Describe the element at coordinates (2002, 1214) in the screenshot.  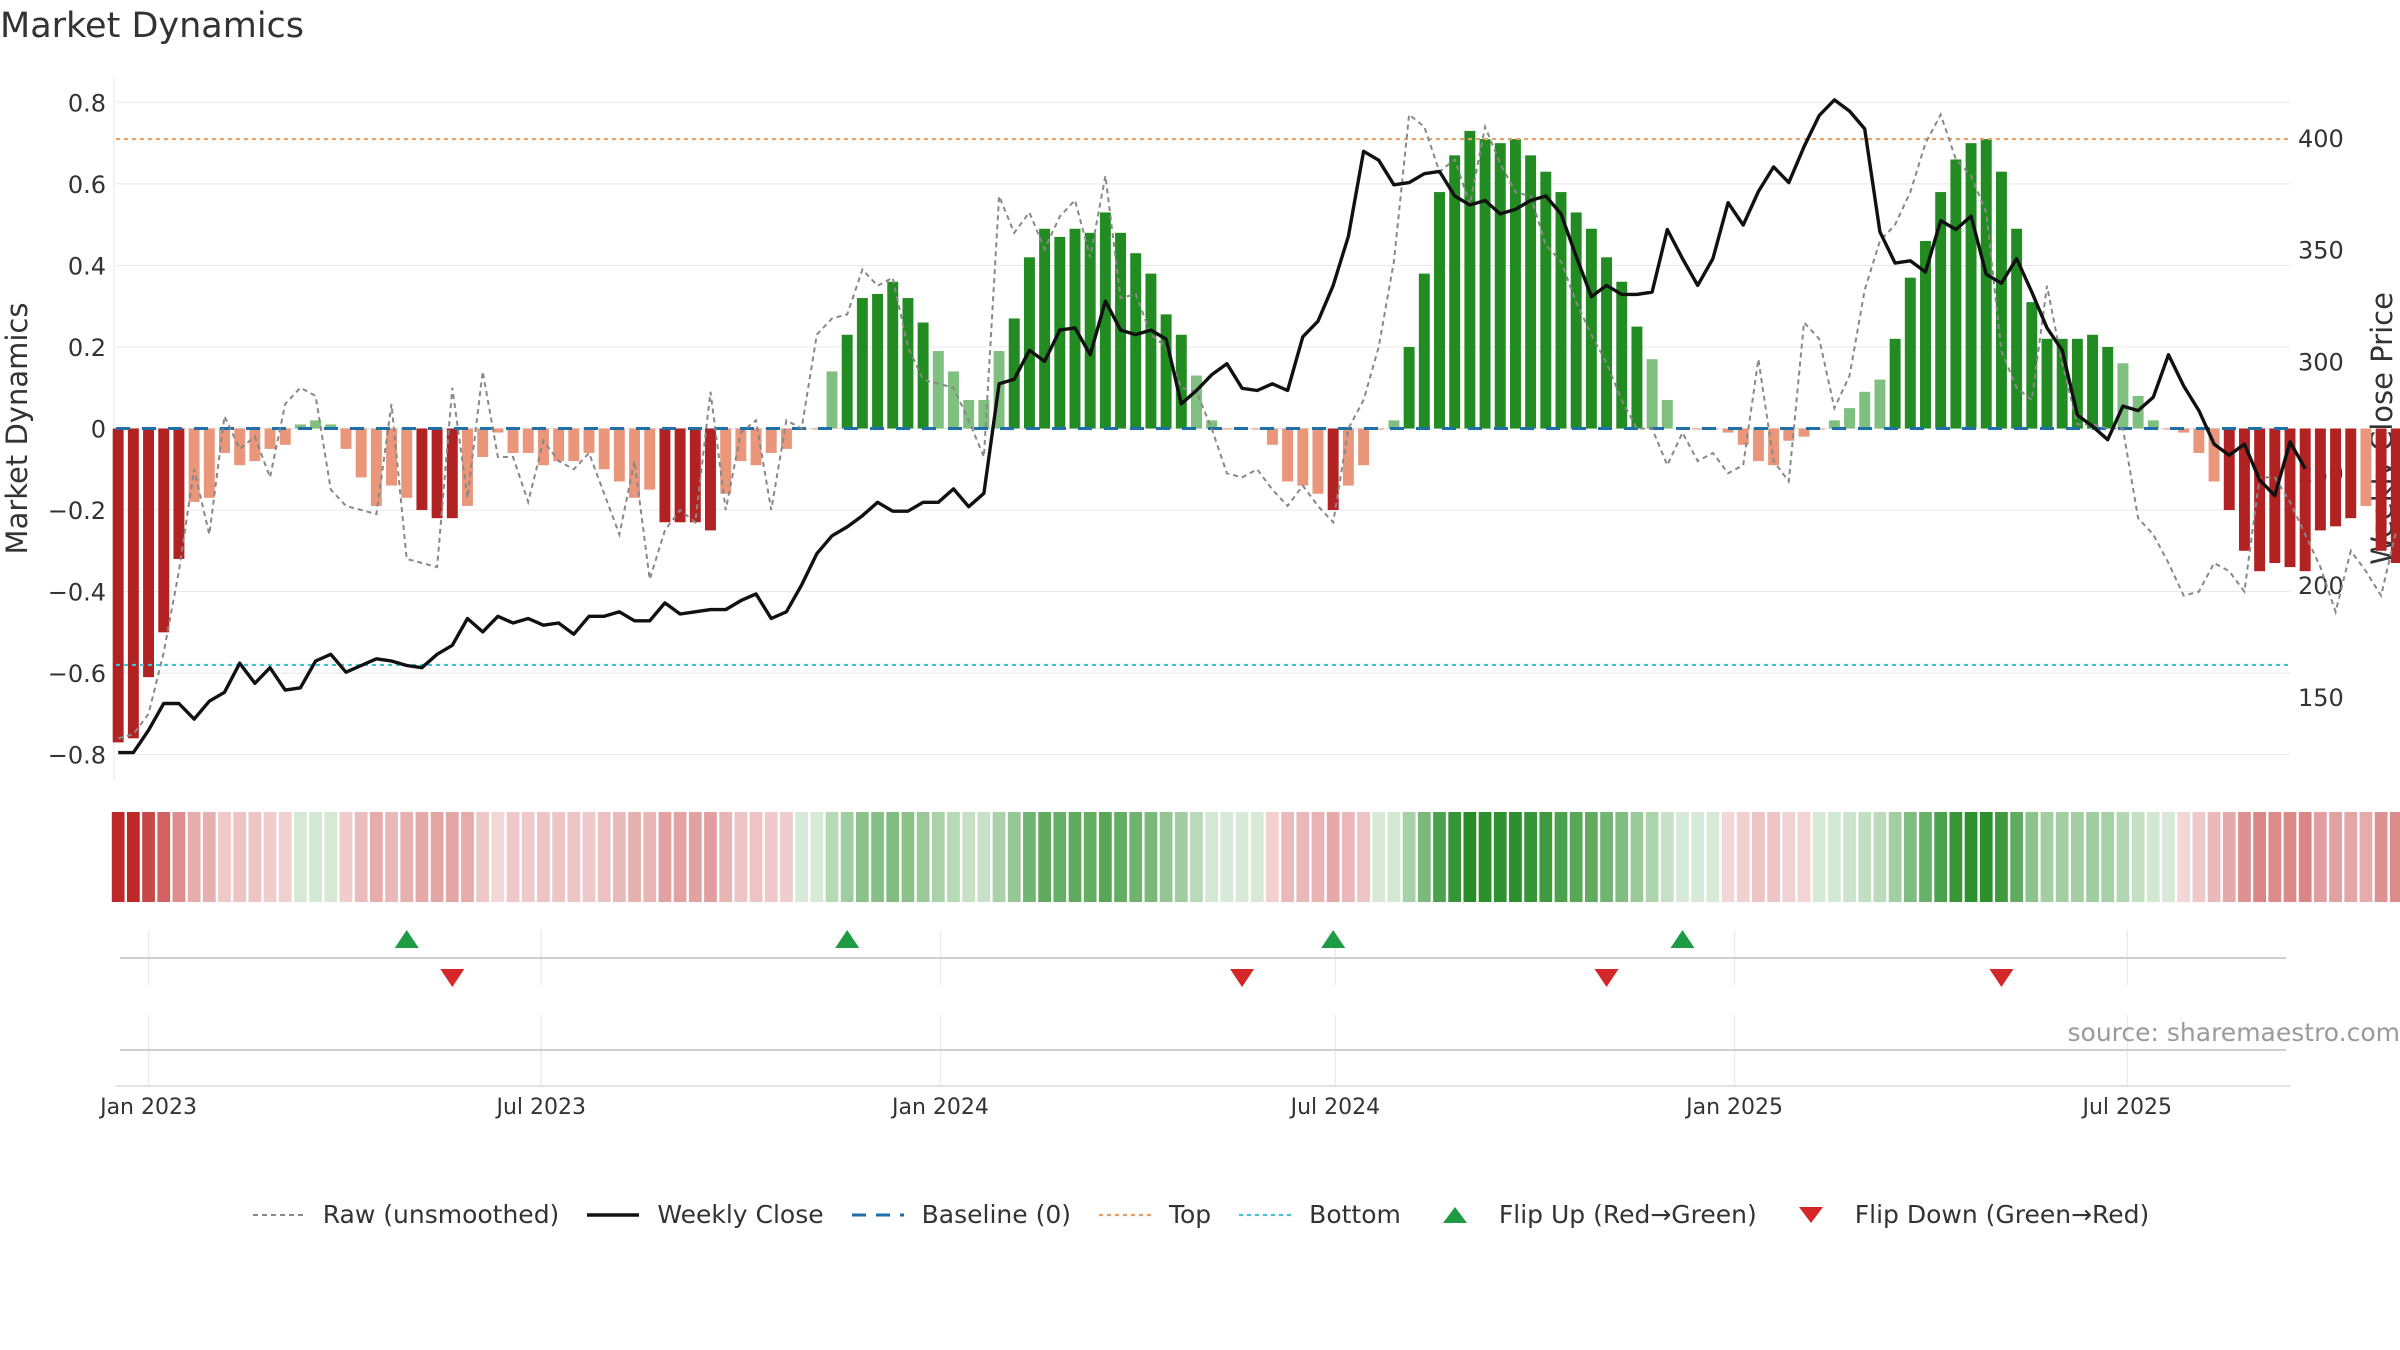
I see `legend-label: Flip Down (Green→Red)` at that location.